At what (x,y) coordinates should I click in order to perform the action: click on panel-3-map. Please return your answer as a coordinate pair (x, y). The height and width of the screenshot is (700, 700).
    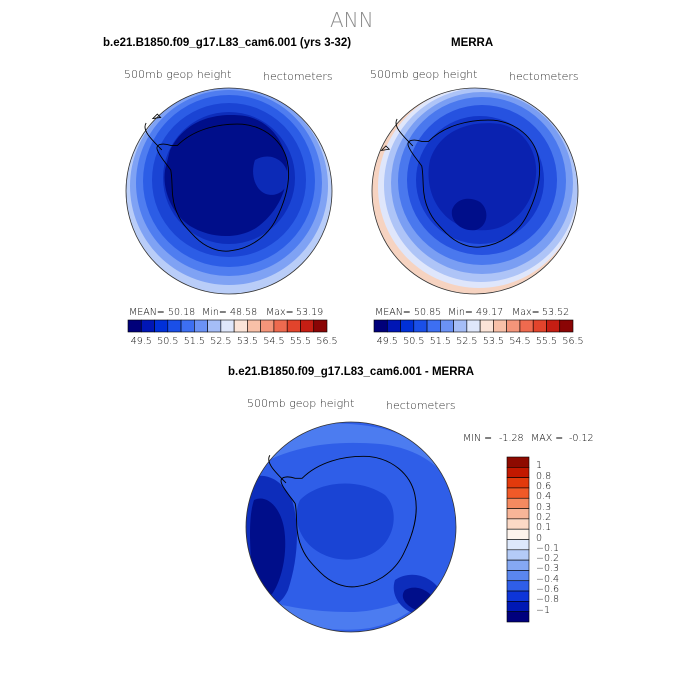
    Looking at the image, I should click on (351, 527).